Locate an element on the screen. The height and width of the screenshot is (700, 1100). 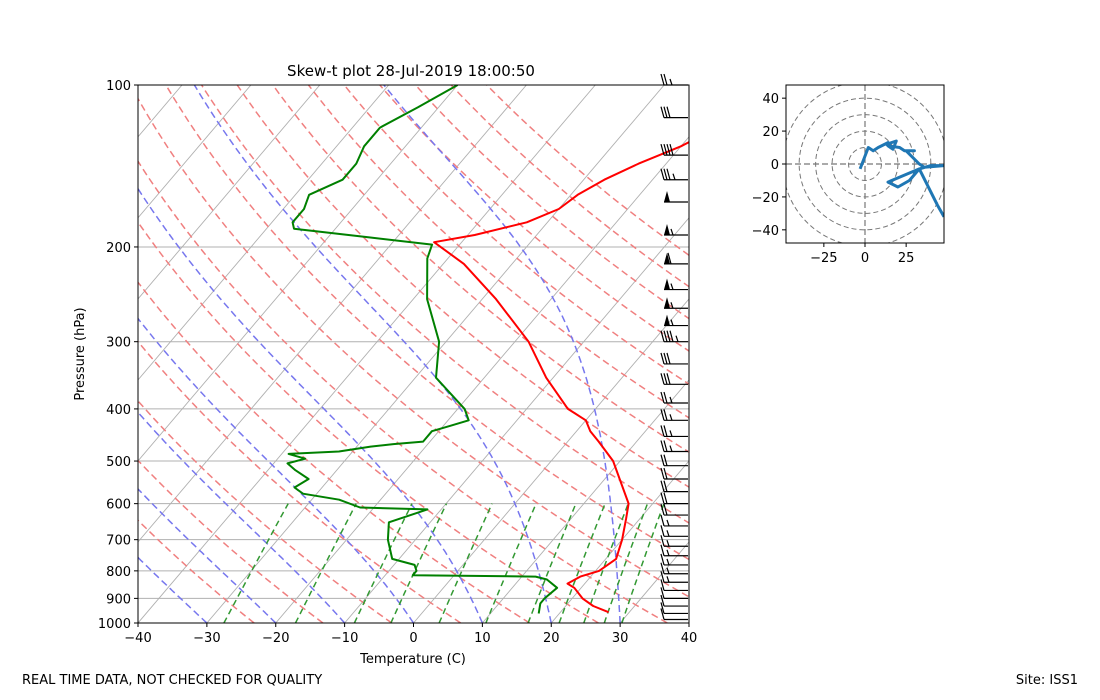
site-label: Site: ISS1 is located at coordinates (1046, 680).